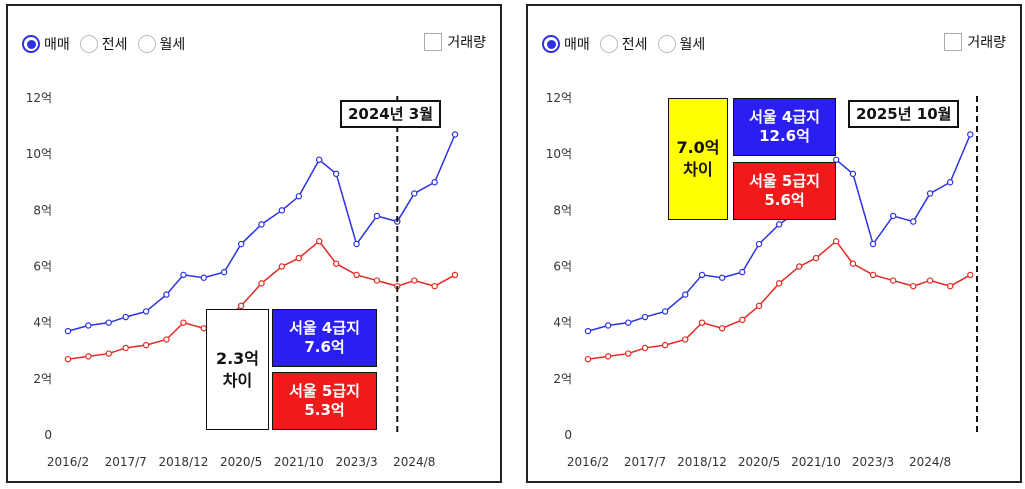  I want to click on price-gap-label: 차이, so click(237, 380).